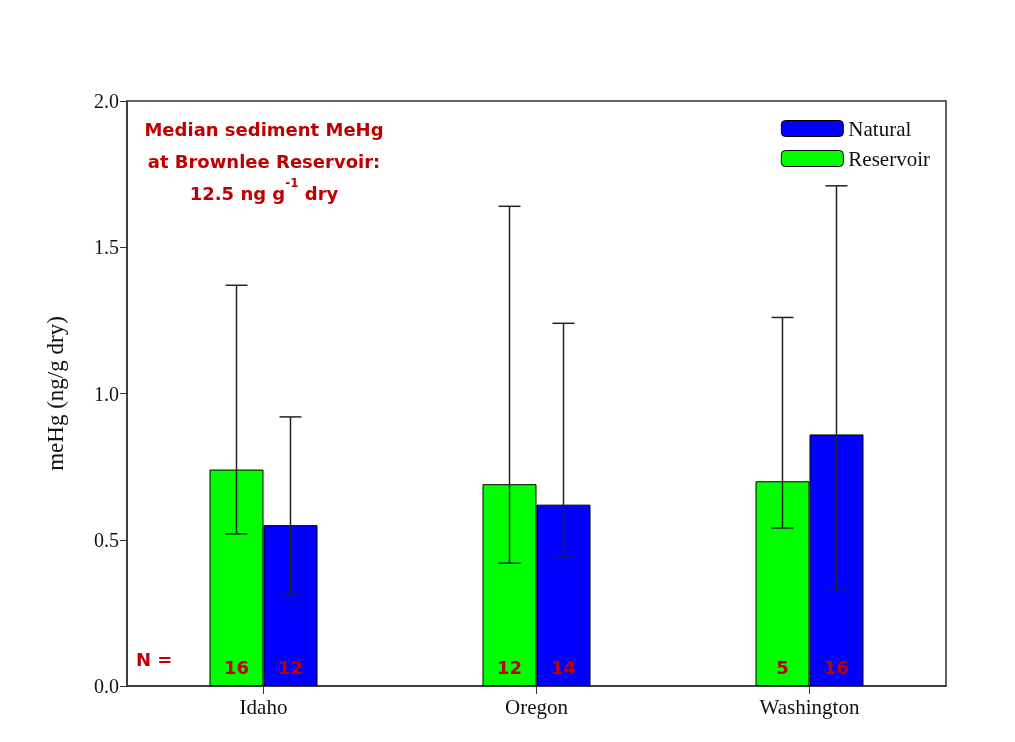  Describe the element at coordinates (263, 706) in the screenshot. I see `x-tick-label: Idaho` at that location.